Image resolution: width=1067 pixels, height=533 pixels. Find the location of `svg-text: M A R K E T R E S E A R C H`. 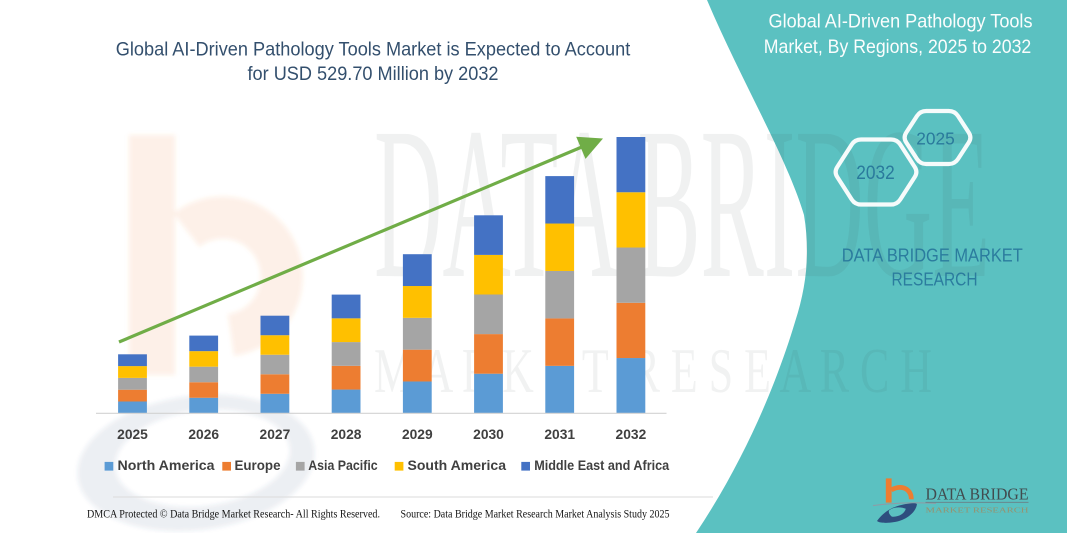

svg-text: M A R K E T R E S E A R C H is located at coordinates (653, 370).